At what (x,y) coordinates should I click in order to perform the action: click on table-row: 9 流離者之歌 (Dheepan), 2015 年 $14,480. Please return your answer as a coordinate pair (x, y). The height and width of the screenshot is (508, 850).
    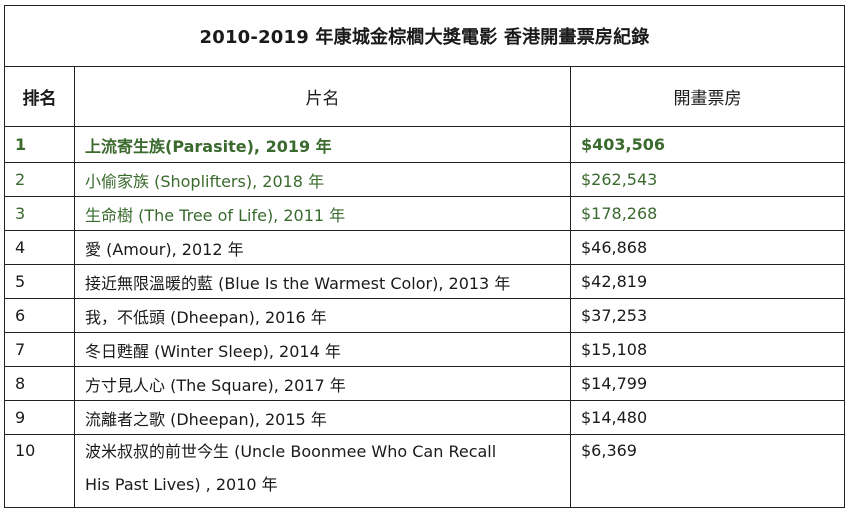
    Looking at the image, I should click on (425, 417).